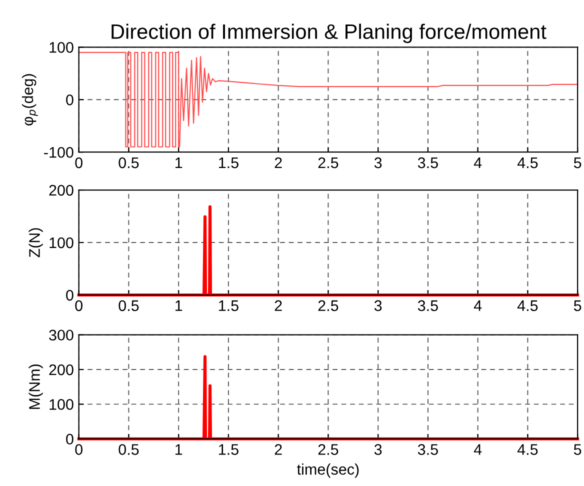 The height and width of the screenshot is (486, 584). What do you see at coordinates (329, 34) in the screenshot?
I see `chart-title: Direction of Immersion & Planing force/moment` at bounding box center [329, 34].